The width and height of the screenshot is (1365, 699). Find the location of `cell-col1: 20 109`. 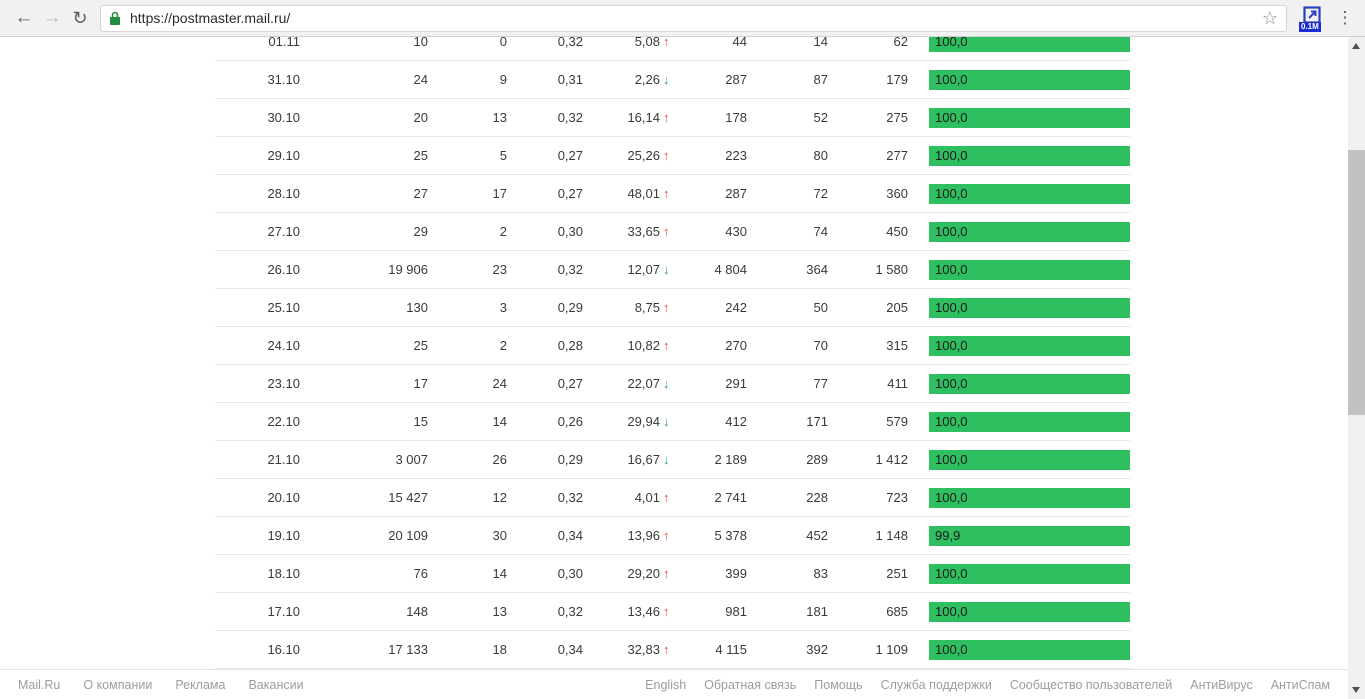

cell-col1: 20 109 is located at coordinates (408, 535).